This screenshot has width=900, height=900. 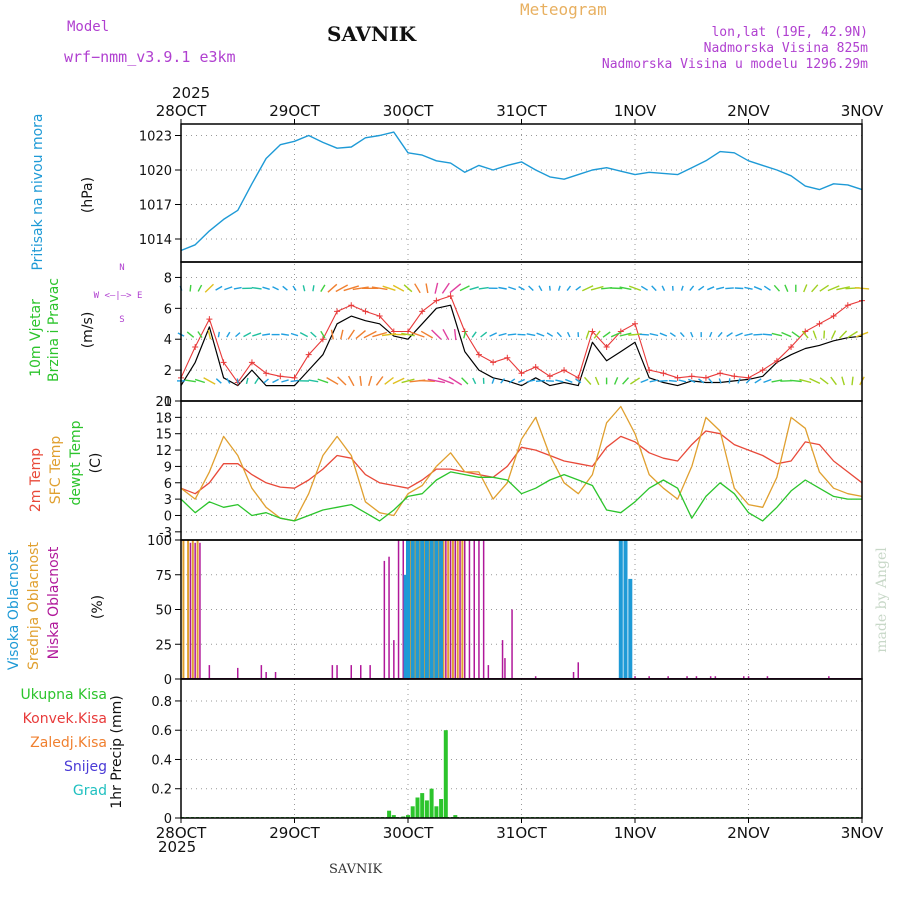 What do you see at coordinates (163, 611) in the screenshot?
I see `clouds-y-tick-label: 50` at bounding box center [163, 611].